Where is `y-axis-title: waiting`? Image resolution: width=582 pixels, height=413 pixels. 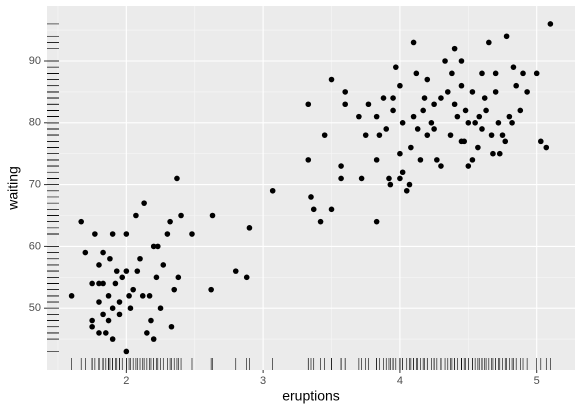
y-axis-title: waiting is located at coordinates (13, 188).